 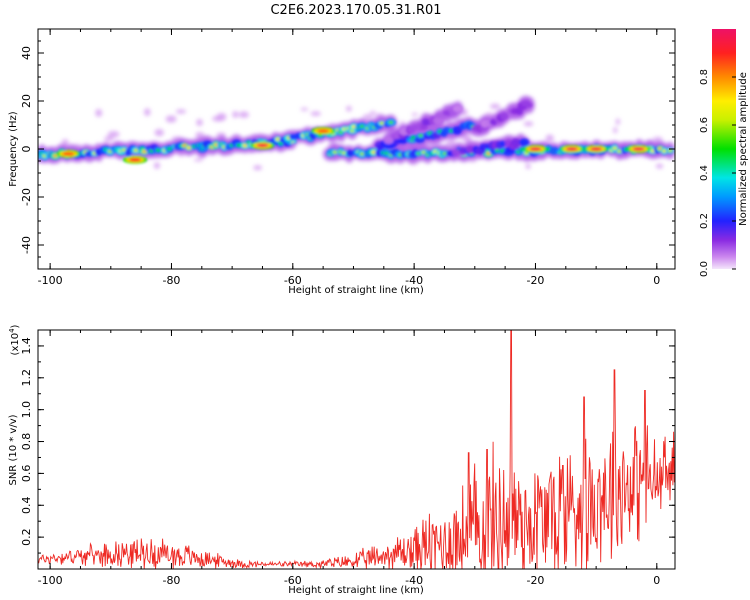 I want to click on spectrogram-xtick-label: -60, so click(x=293, y=280).